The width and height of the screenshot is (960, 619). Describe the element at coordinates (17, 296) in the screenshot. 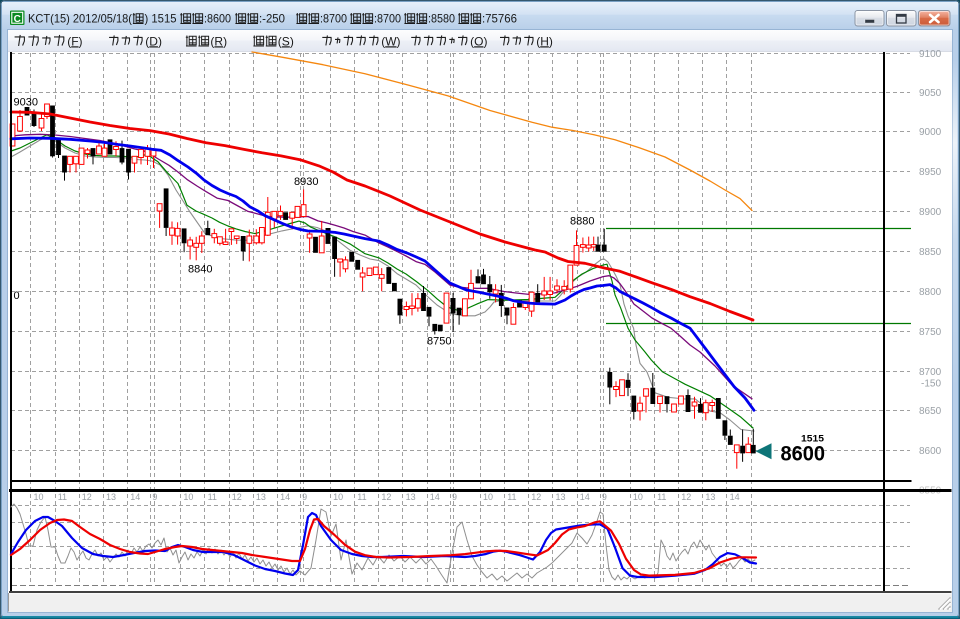

I see `svg-text: 0` at that location.